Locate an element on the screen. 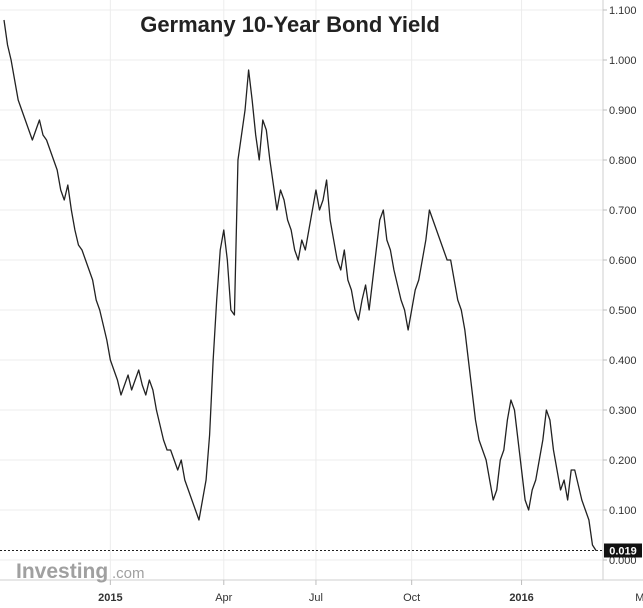 This screenshot has width=643, height=608. y-tick-label: 0.200 is located at coordinates (623, 461).